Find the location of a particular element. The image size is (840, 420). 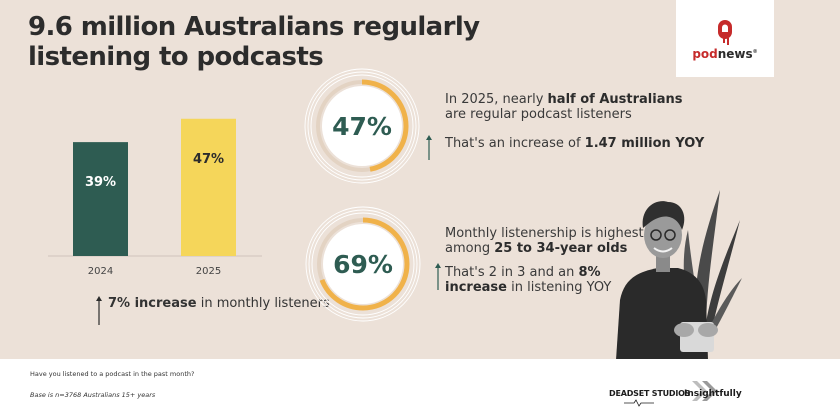

podnews-logo: podnews® is located at coordinates (725, 38).